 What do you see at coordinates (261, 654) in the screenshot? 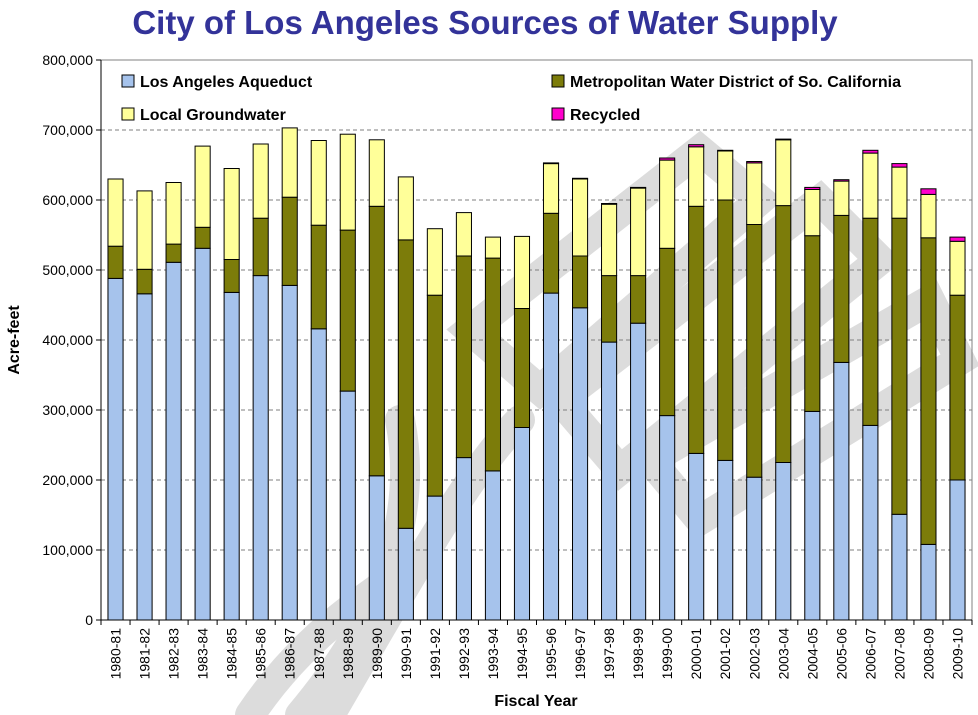
I see `x-tick-label: 1985-86` at bounding box center [261, 654].